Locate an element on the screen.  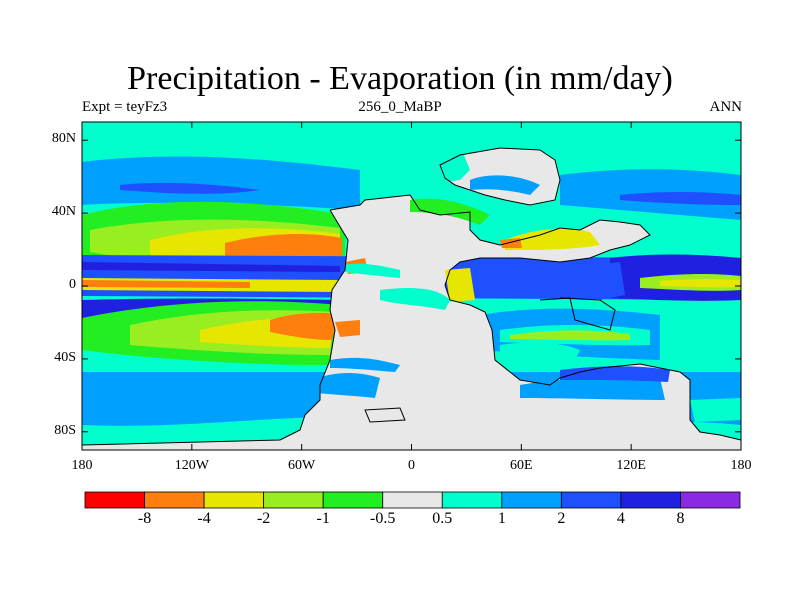
y-tick-label: 80S is located at coordinates (65, 430).